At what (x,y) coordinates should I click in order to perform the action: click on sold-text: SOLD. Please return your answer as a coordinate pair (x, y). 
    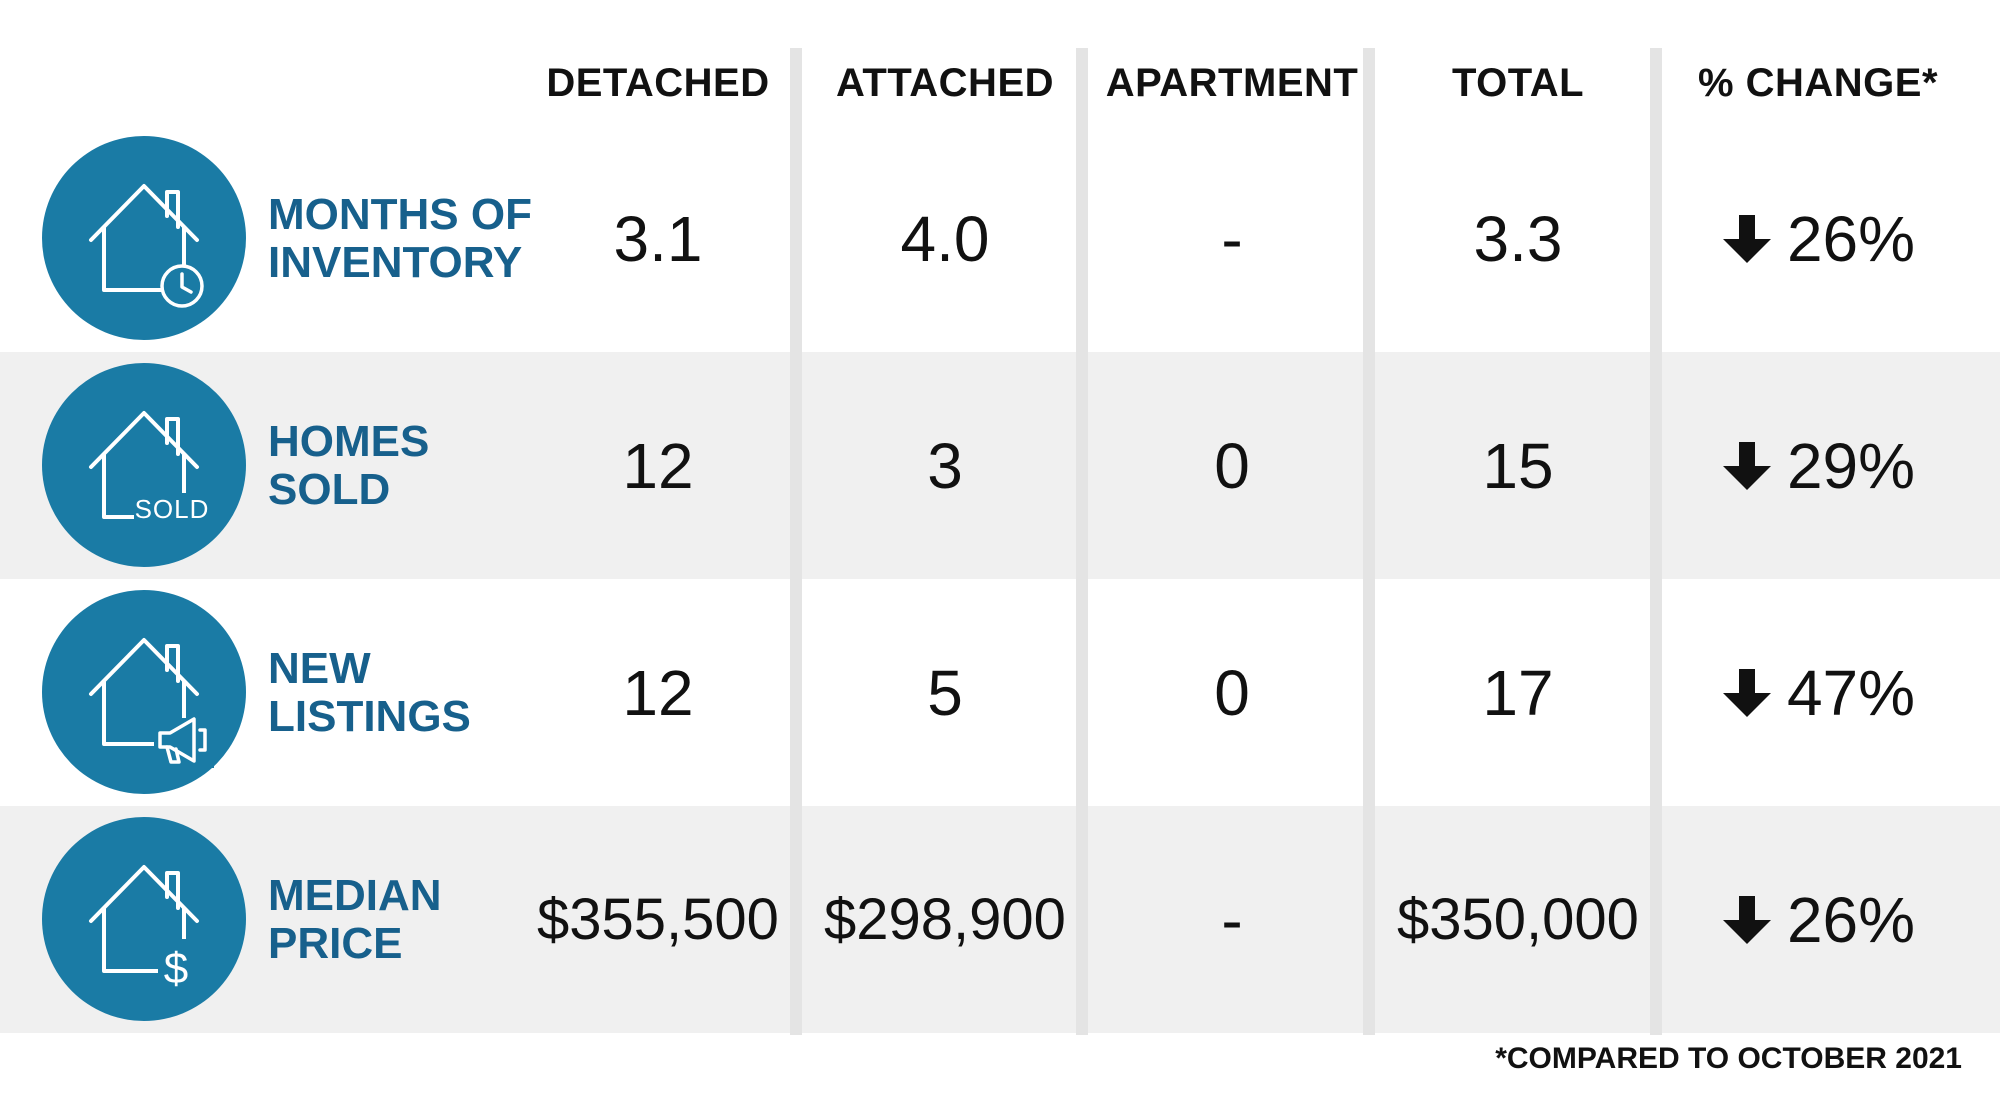
    Looking at the image, I should click on (172, 509).